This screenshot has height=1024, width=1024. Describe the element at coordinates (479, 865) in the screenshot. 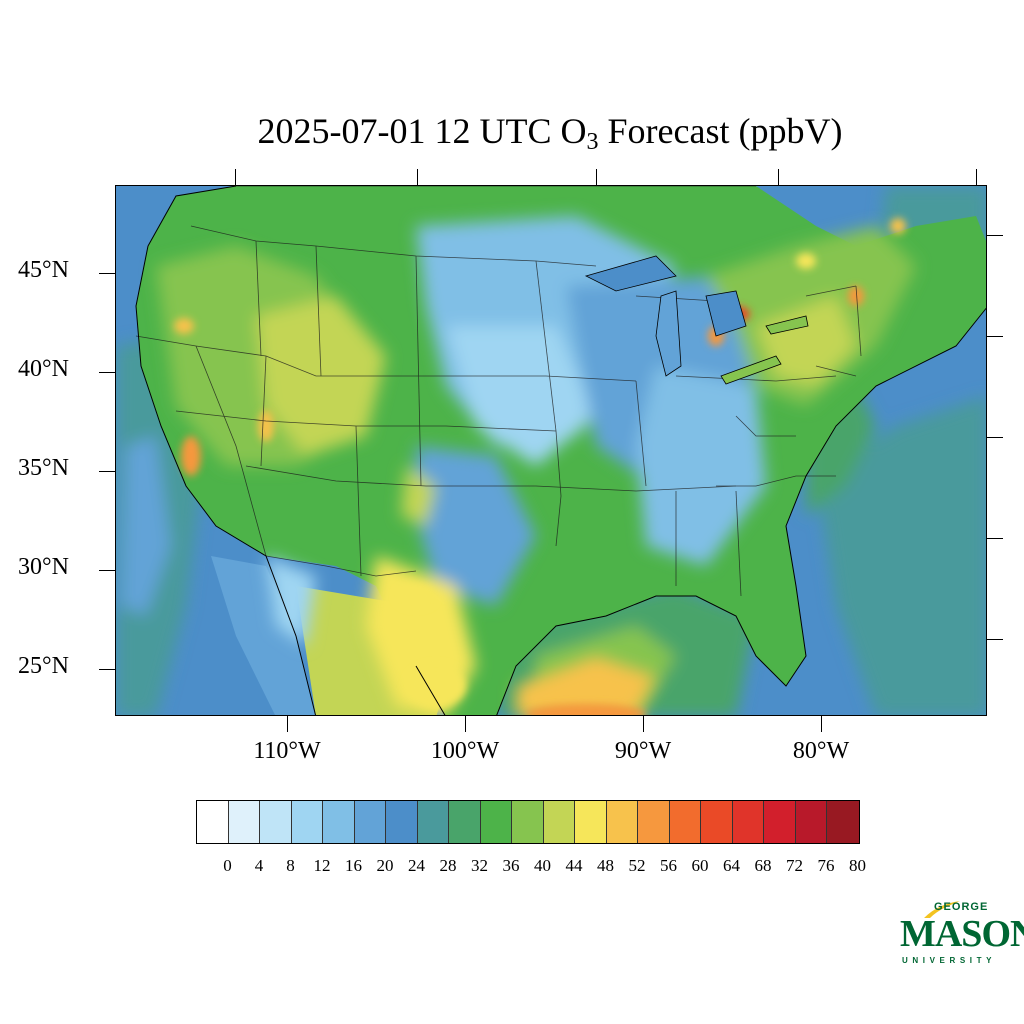

I see `colorbar-label: 32` at that location.